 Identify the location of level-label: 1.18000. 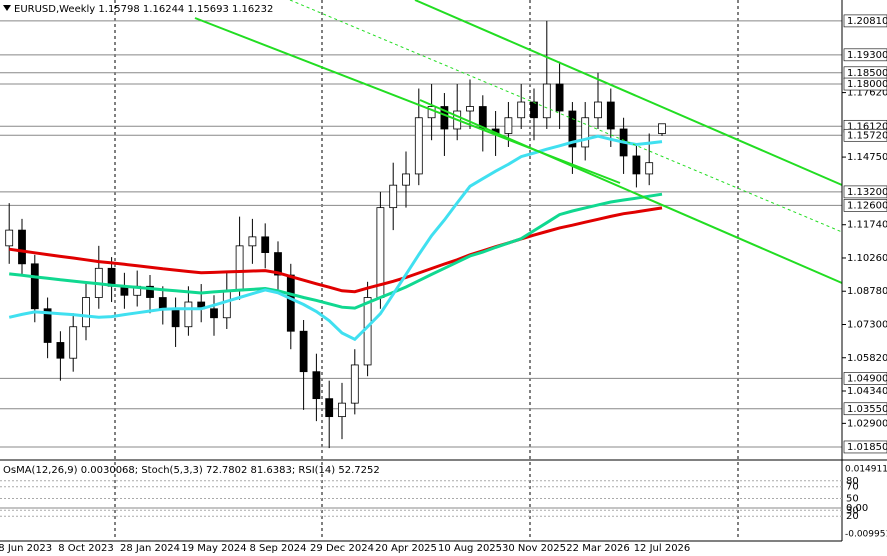
(867, 84).